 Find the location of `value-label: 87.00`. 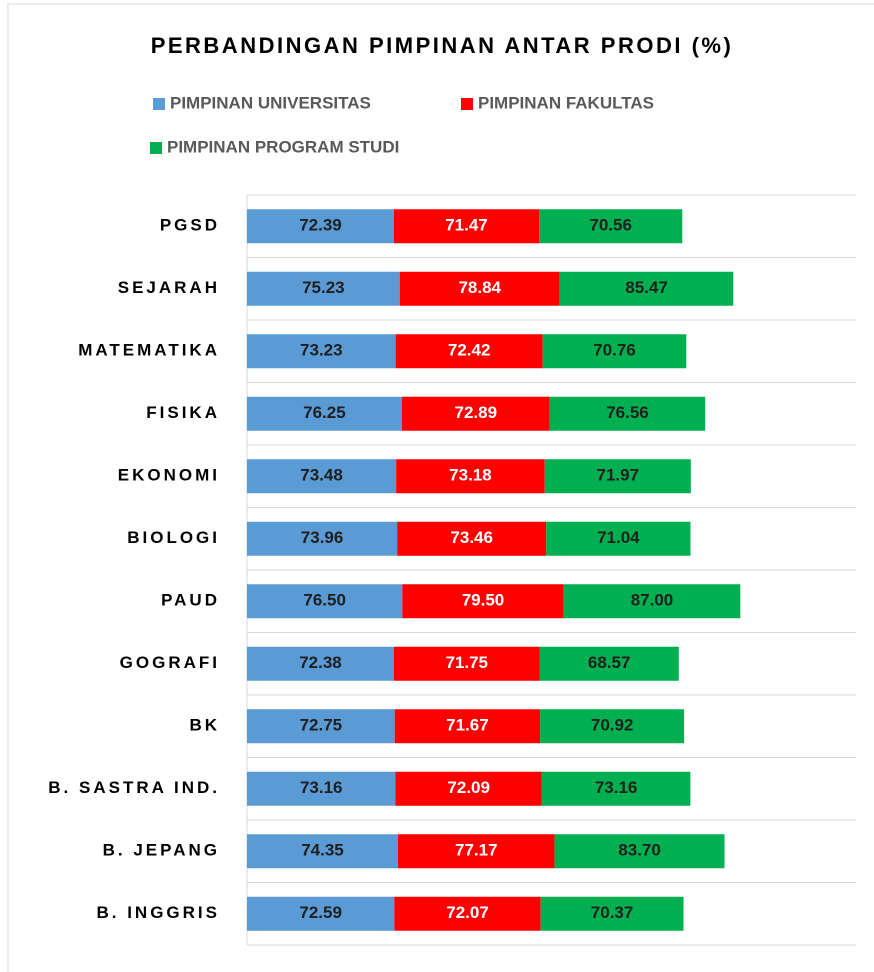

value-label: 87.00 is located at coordinates (652, 600).